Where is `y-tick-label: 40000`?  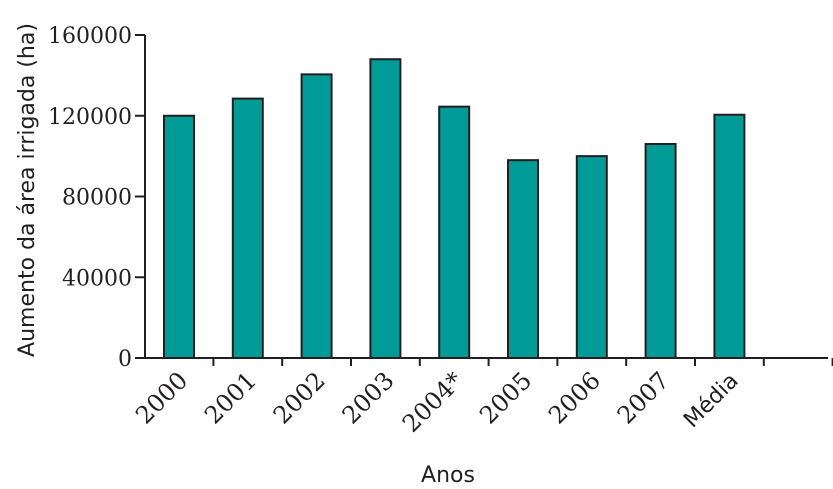 y-tick-label: 40000 is located at coordinates (97, 278).